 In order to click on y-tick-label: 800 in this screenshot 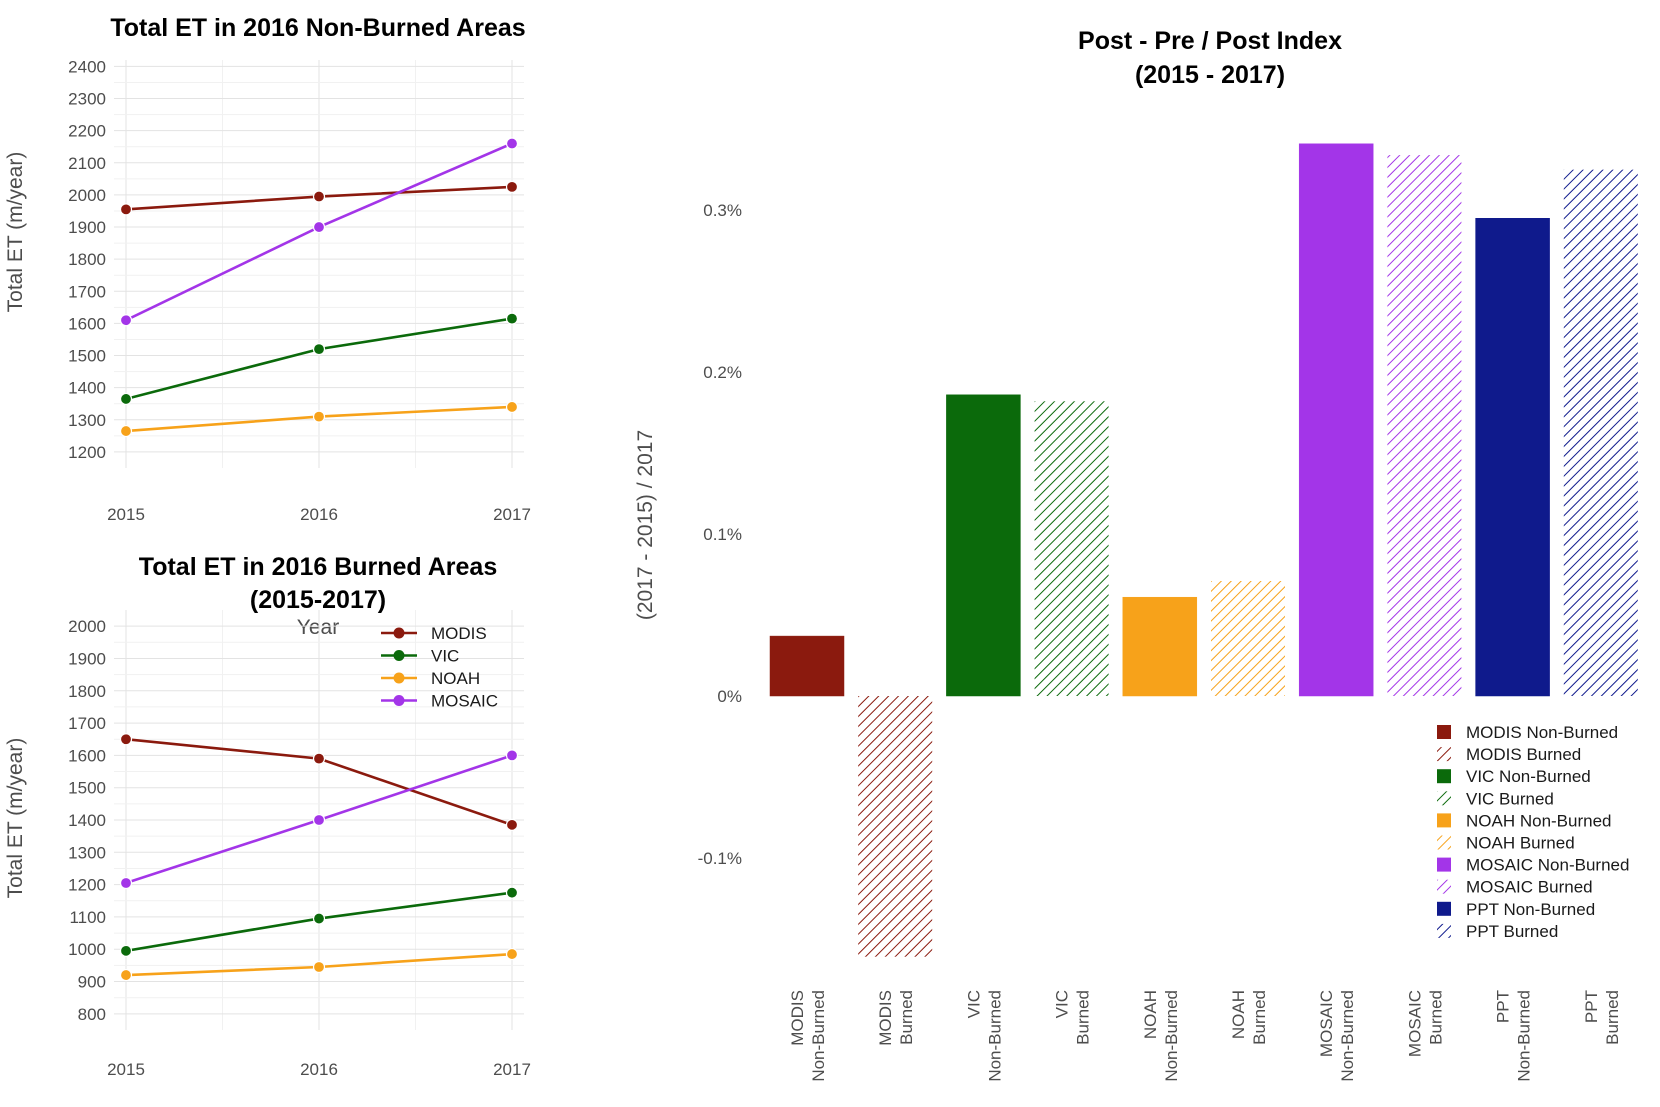, I will do `click(92, 1014)`.